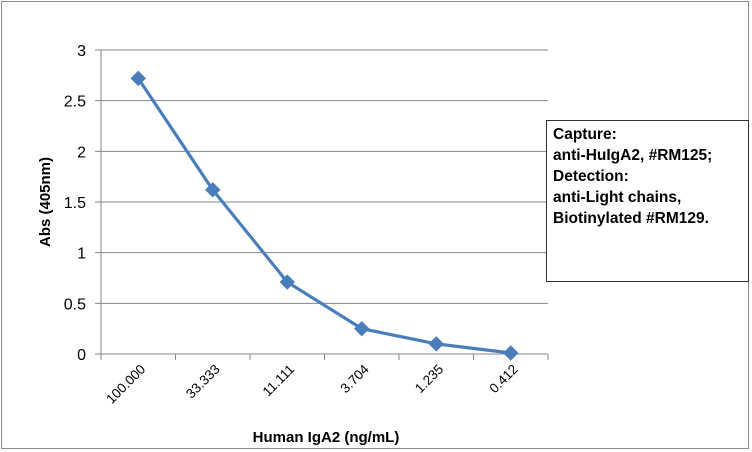  I want to click on y-tick-label: 0.5, so click(75, 304).